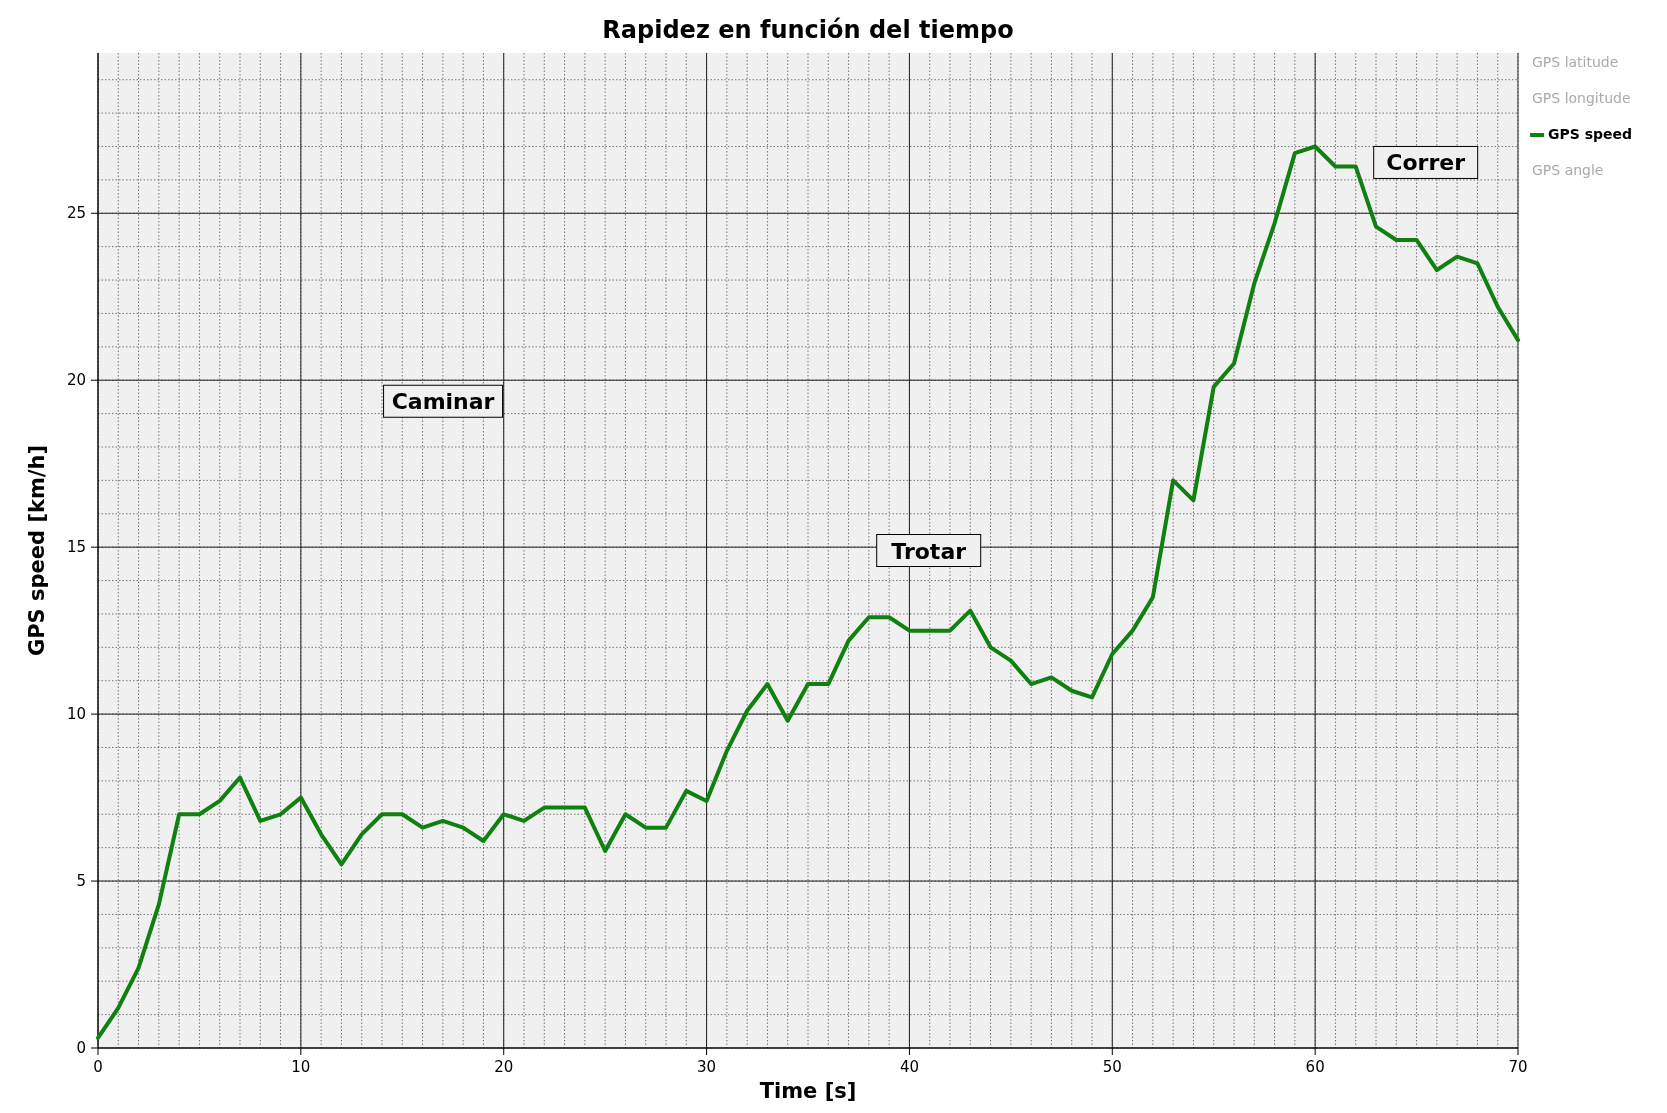  I want to click on legend-label: GPS speed, so click(1590, 134).